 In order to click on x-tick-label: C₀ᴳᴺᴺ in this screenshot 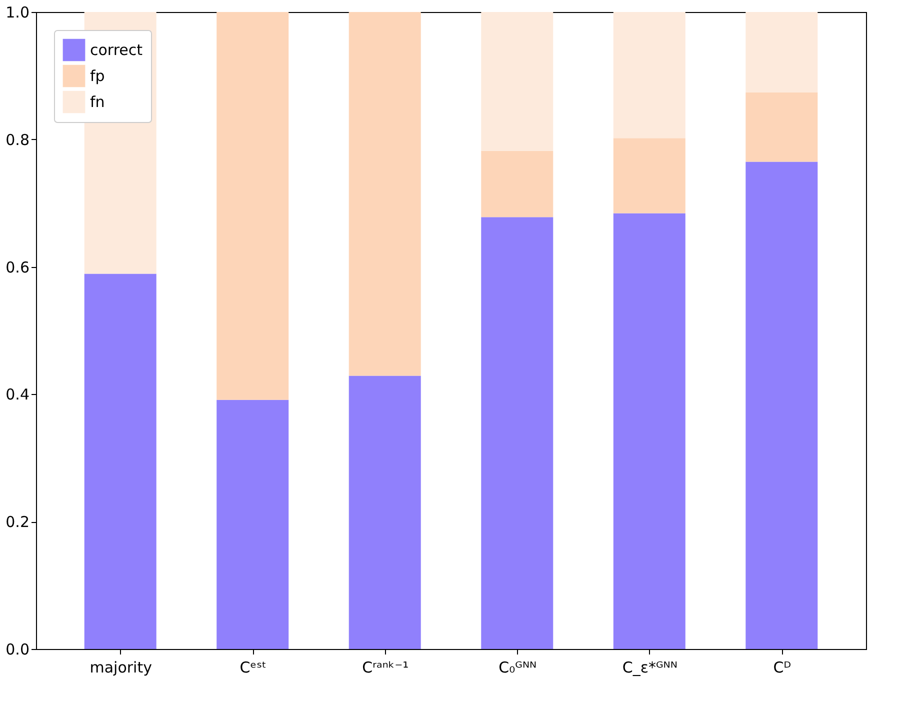, I will do `click(517, 667)`.